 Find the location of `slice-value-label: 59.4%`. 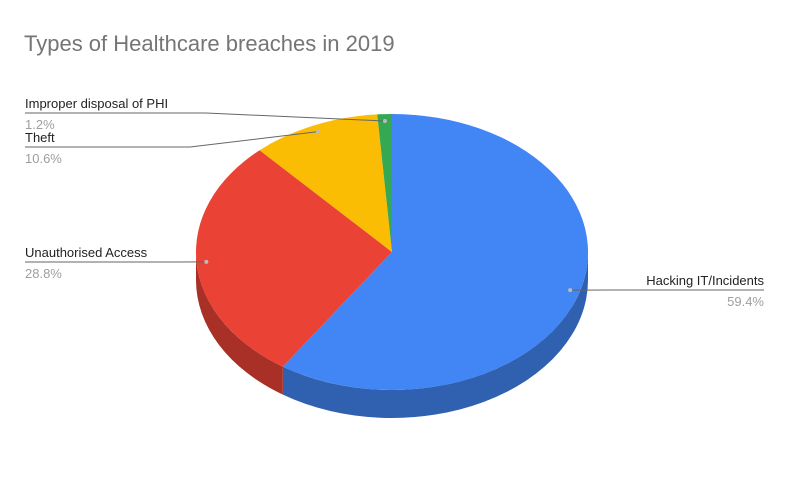

slice-value-label: 59.4% is located at coordinates (745, 301).